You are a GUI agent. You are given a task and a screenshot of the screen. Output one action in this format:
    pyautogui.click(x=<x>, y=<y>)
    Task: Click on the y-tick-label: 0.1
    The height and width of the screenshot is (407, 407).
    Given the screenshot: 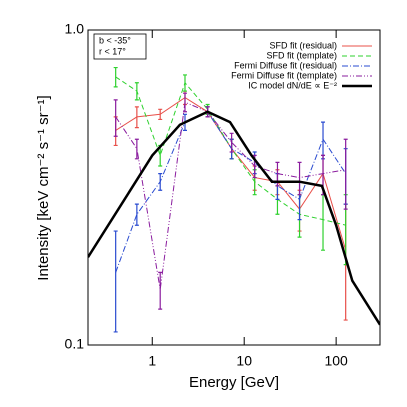 What is the action you would take?
    pyautogui.click(x=75, y=344)
    